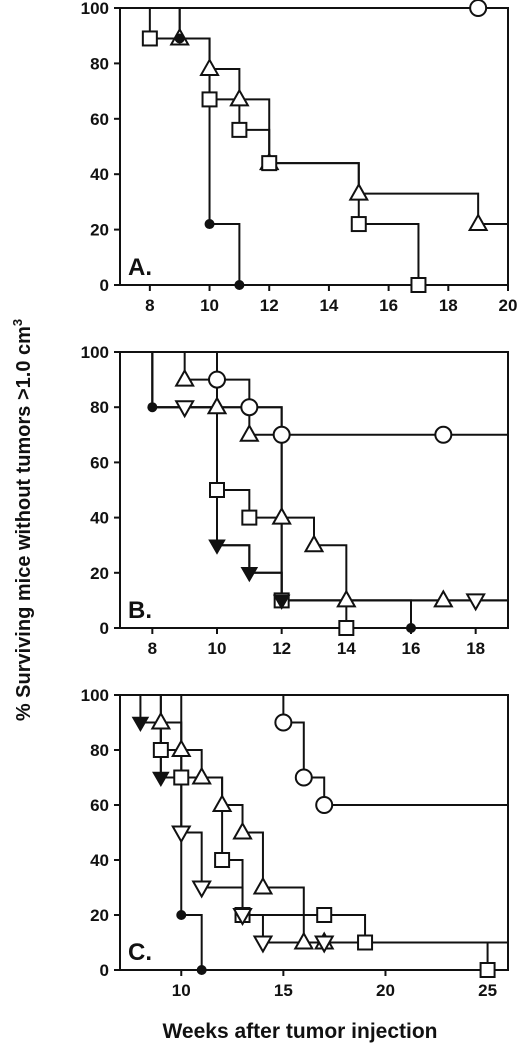  What do you see at coordinates (140, 610) in the screenshot?
I see `panel-label: B.` at bounding box center [140, 610].